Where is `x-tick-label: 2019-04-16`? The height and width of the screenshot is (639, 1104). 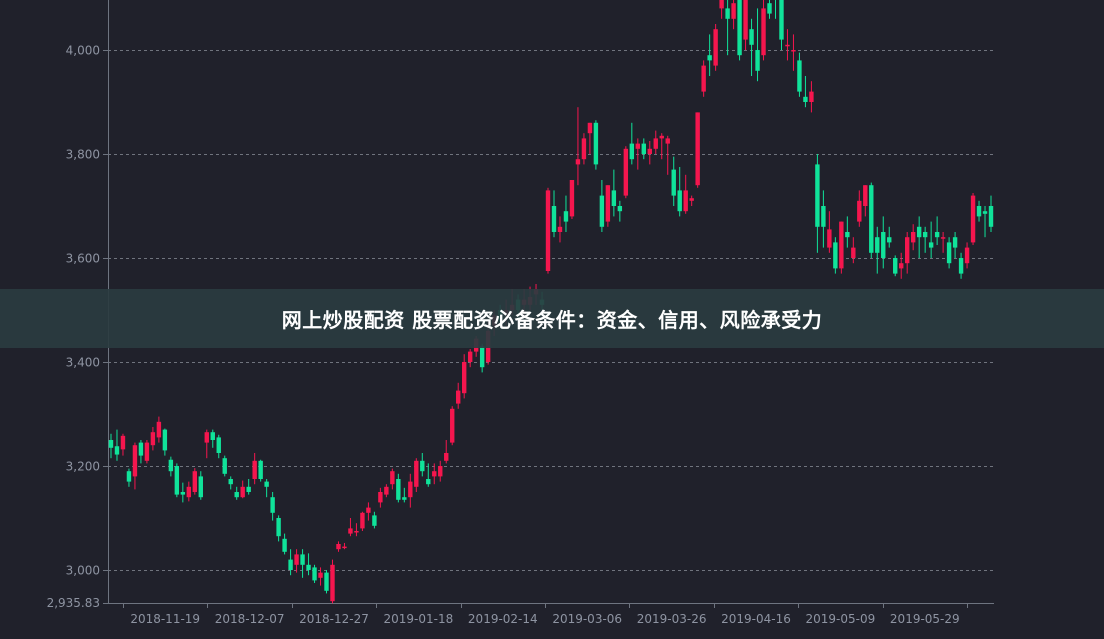
x-tick-label: 2019-04-16 is located at coordinates (756, 619).